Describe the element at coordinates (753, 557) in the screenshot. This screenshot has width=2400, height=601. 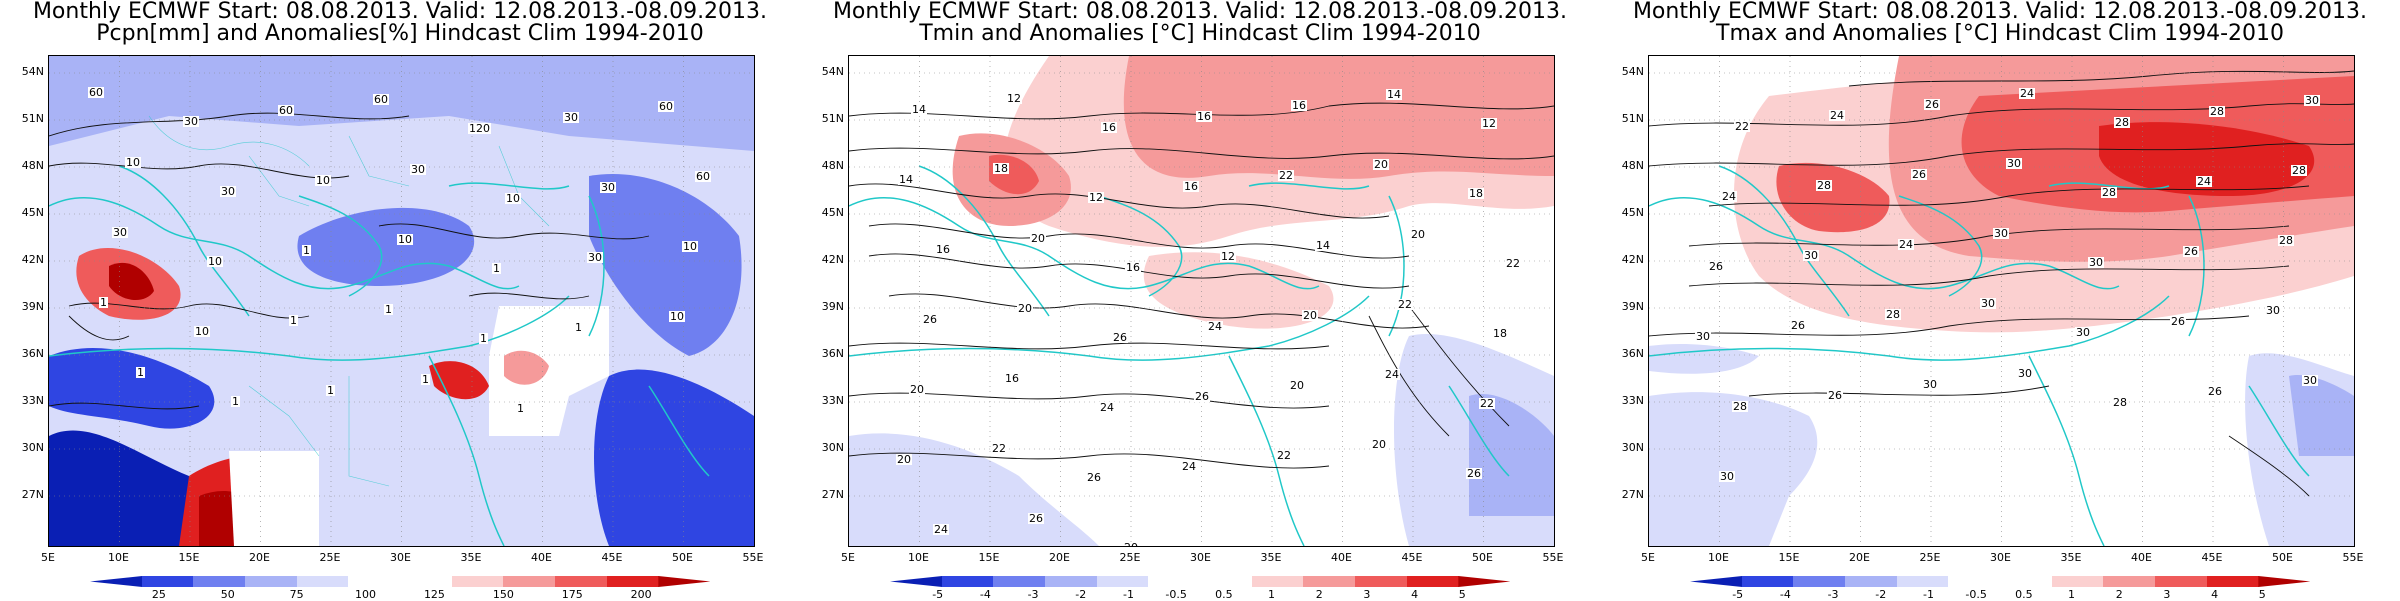
I see `longitude-label: 55E` at that location.